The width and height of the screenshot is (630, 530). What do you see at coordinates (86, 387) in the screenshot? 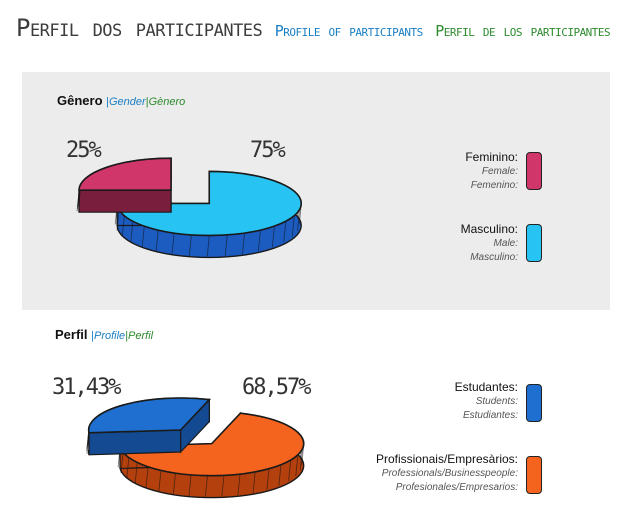
I see `slice-label-students: 31,43%` at bounding box center [86, 387].